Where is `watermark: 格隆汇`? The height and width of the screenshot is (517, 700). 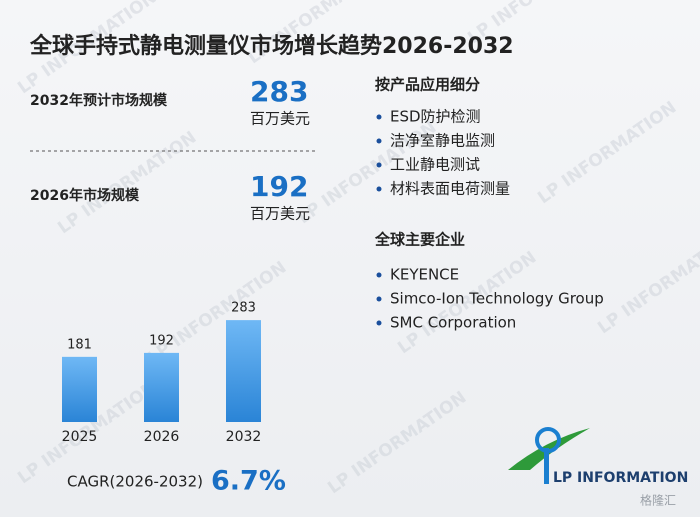
watermark: 格隆汇 is located at coordinates (658, 500).